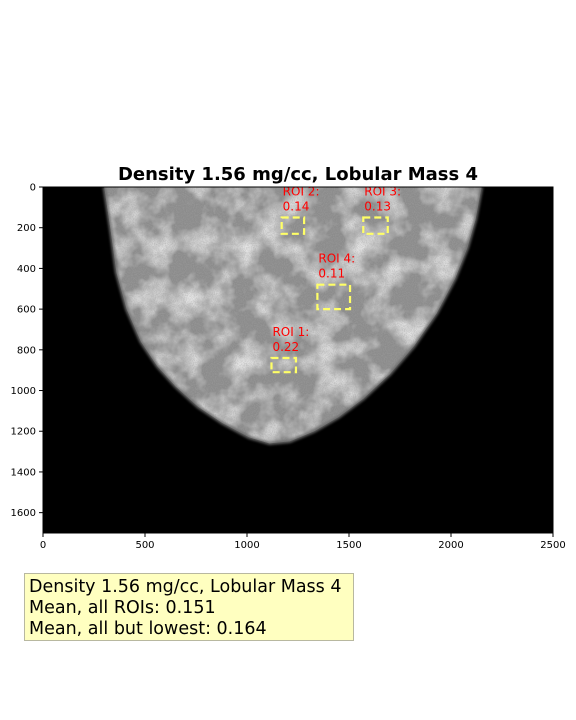 This screenshot has height=720, width=576. I want to click on x-tick-label: 1500, so click(348, 545).